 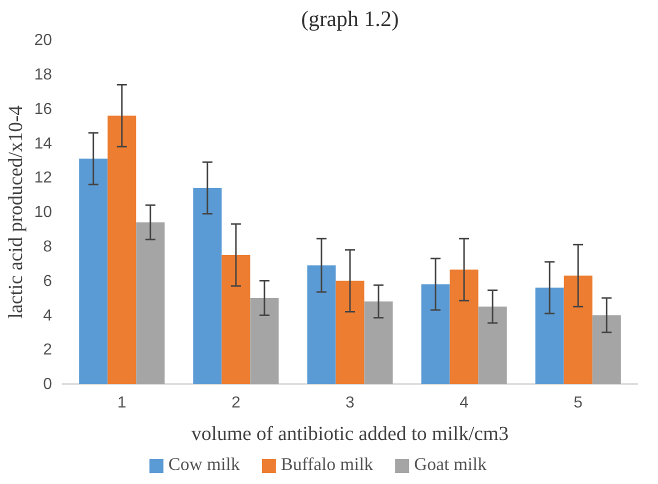 I want to click on x-tick-label: 5, so click(x=578, y=403).